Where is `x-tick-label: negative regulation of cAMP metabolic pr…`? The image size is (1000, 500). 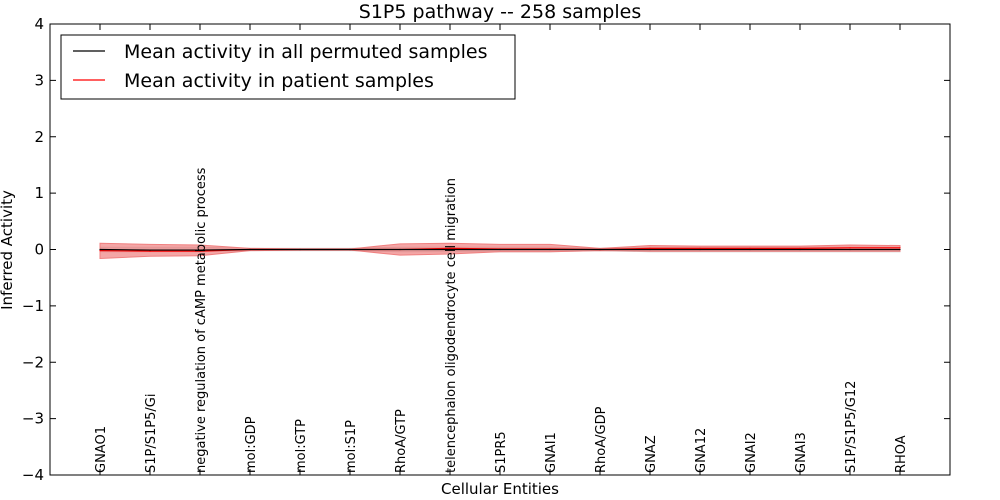
x-tick-label: negative regulation of cAMP metabolic pr… is located at coordinates (201, 320).